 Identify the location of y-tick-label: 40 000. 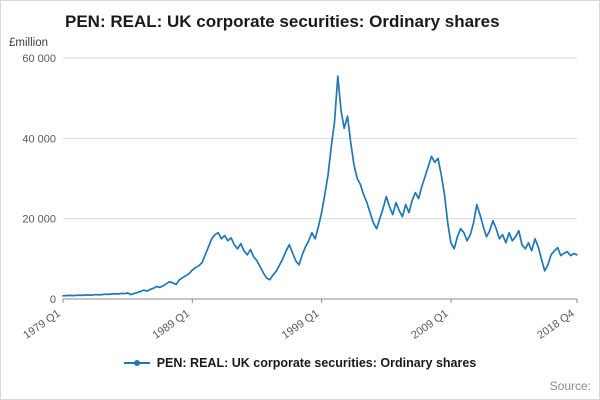
(39, 139).